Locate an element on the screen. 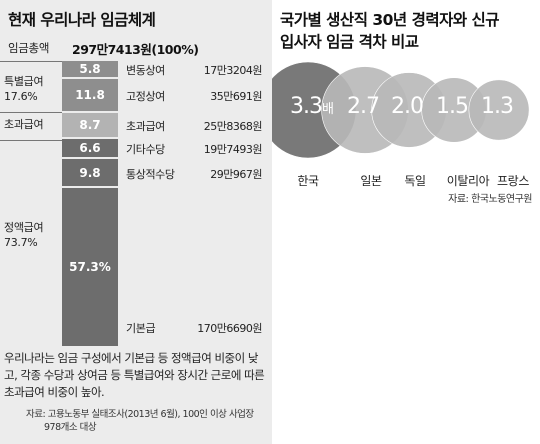 The width and height of the screenshot is (540, 444). component-name: 기본급 is located at coordinates (141, 329).